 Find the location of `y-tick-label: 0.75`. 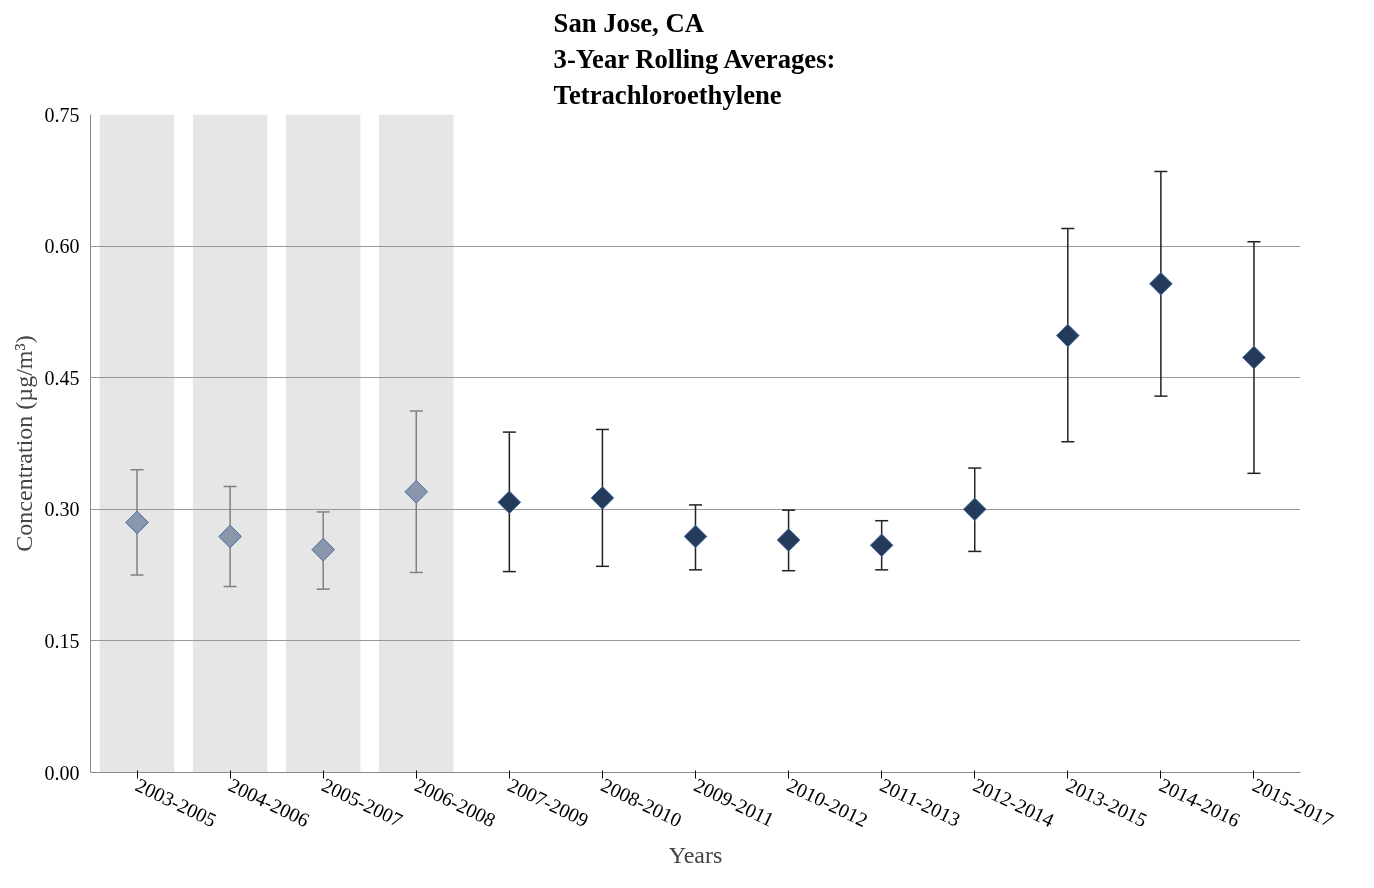

y-tick-label: 0.75 is located at coordinates (62, 114).